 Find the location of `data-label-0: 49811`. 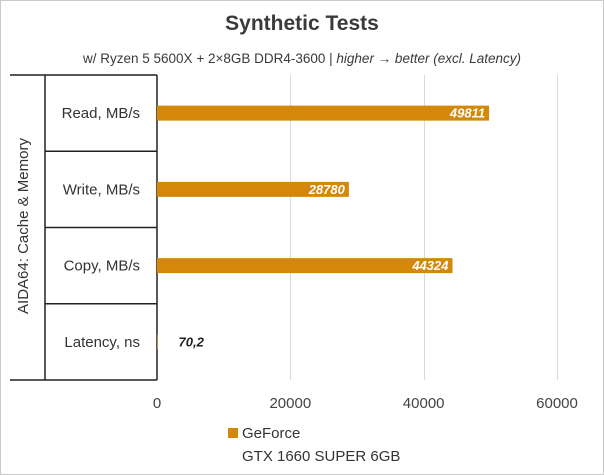

data-label-0: 49811 is located at coordinates (467, 113).